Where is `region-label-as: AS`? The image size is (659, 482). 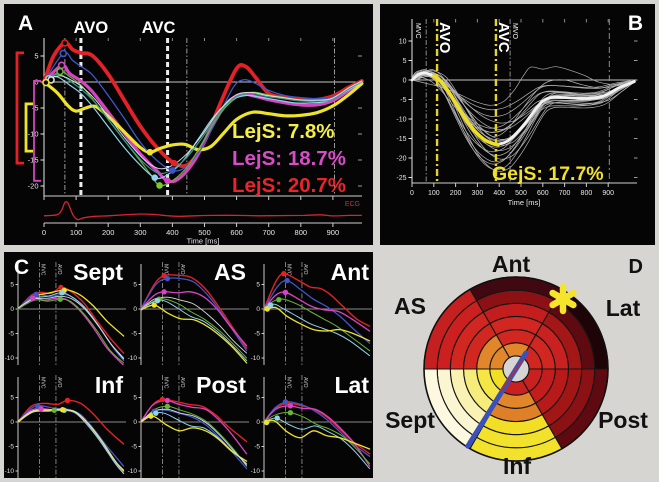 region-label-as: AS is located at coordinates (410, 306).